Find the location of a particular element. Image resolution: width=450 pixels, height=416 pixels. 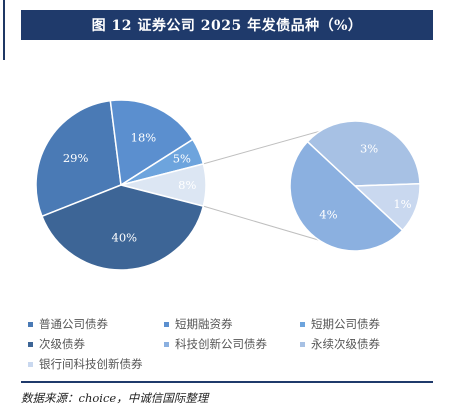

secondary-slice-label: 1% is located at coordinates (402, 204).